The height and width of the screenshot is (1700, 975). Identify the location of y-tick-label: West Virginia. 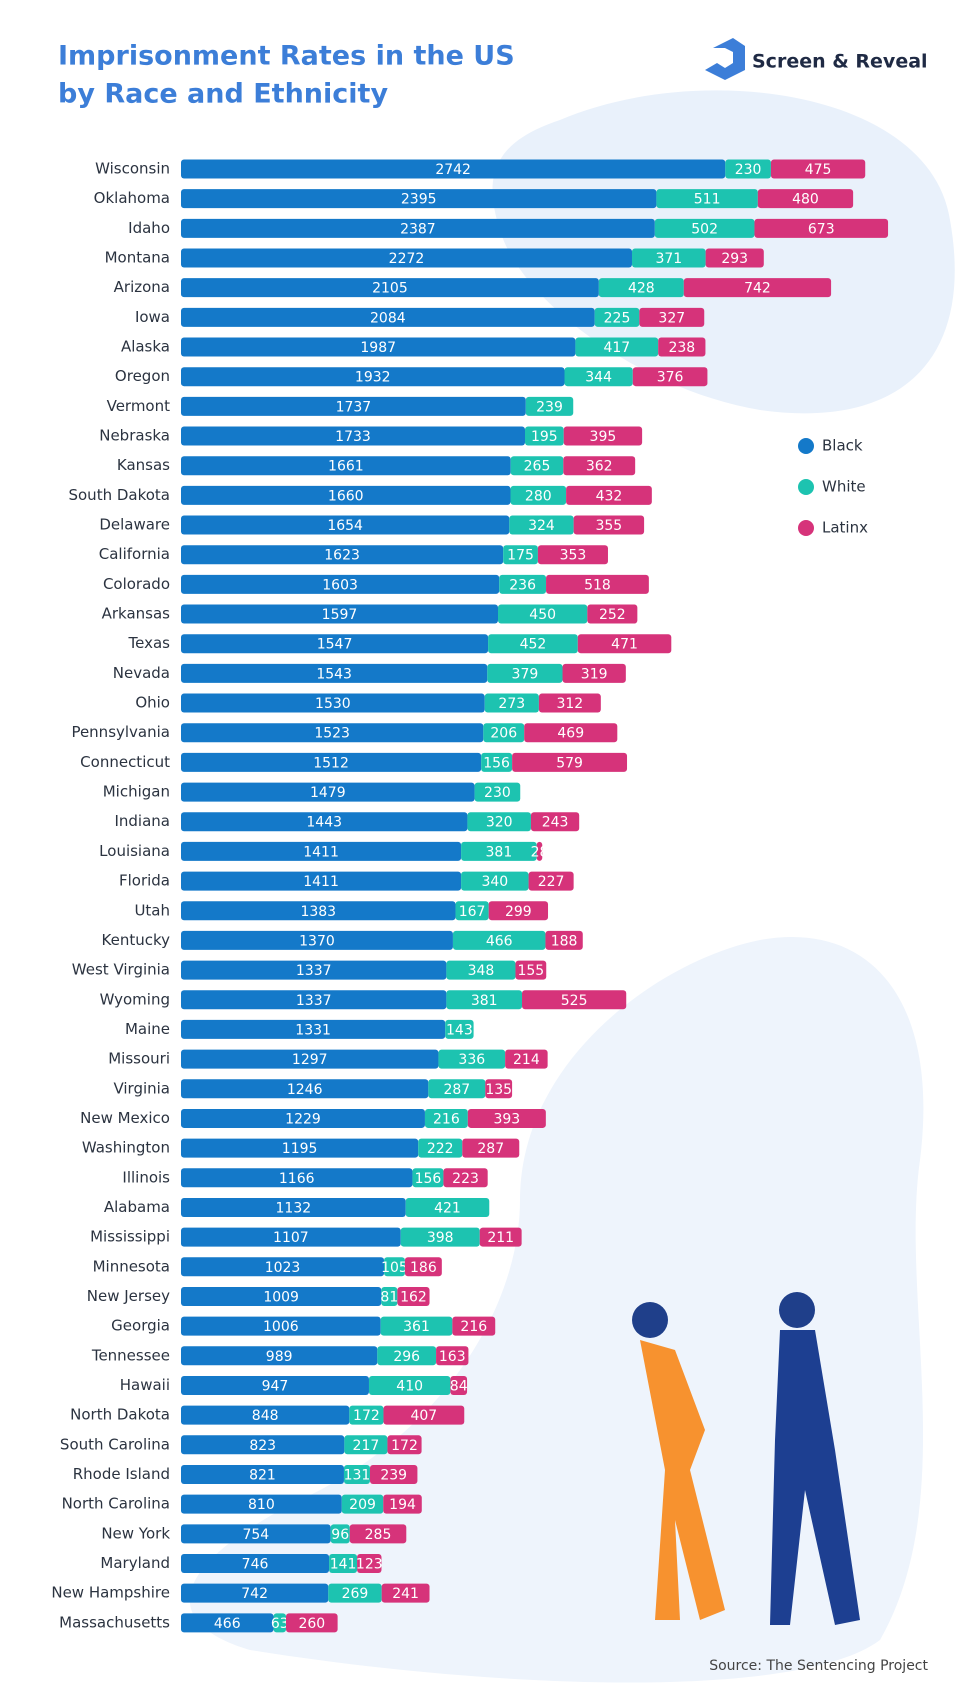
(121, 970).